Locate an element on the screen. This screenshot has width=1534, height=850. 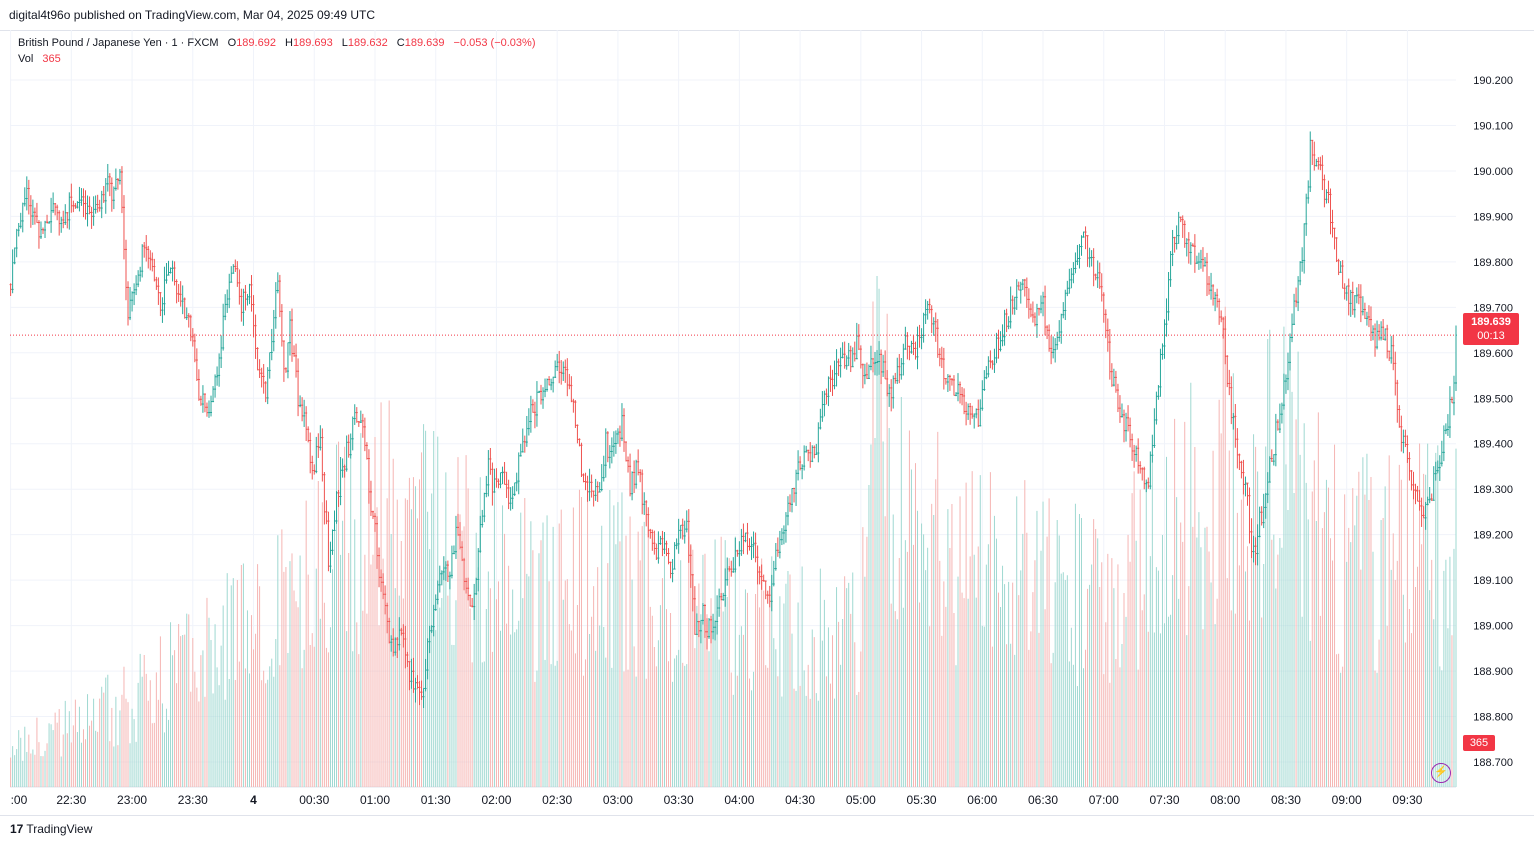
time-tick-label: 02:00 is located at coordinates (496, 800).